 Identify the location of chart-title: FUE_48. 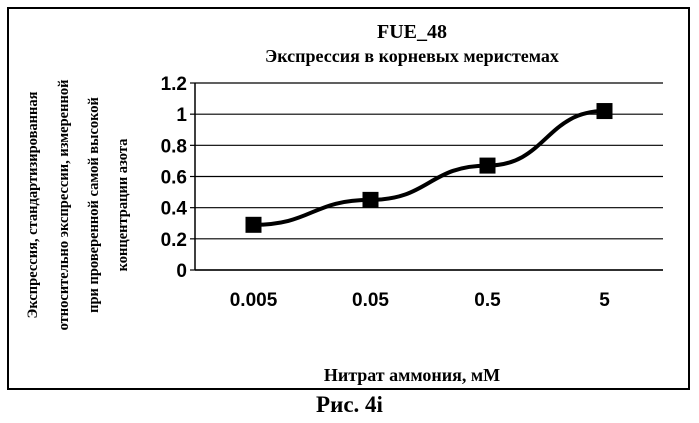
(412, 32).